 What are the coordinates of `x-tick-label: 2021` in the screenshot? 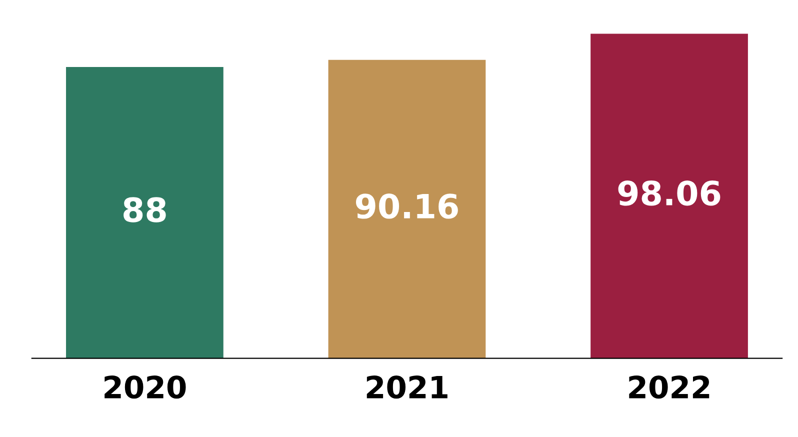 It's located at (407, 387).